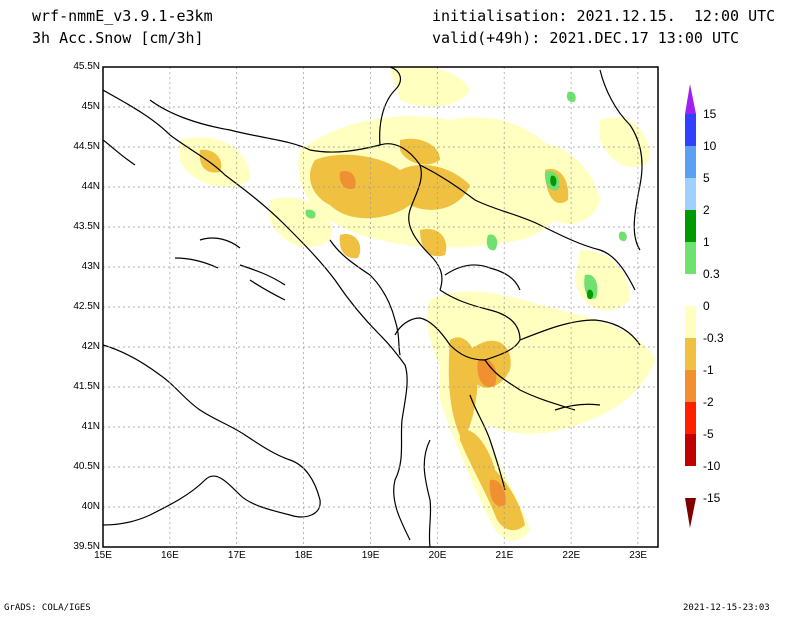 The image size is (800, 618). I want to click on colorbar-label: 2, so click(706, 210).